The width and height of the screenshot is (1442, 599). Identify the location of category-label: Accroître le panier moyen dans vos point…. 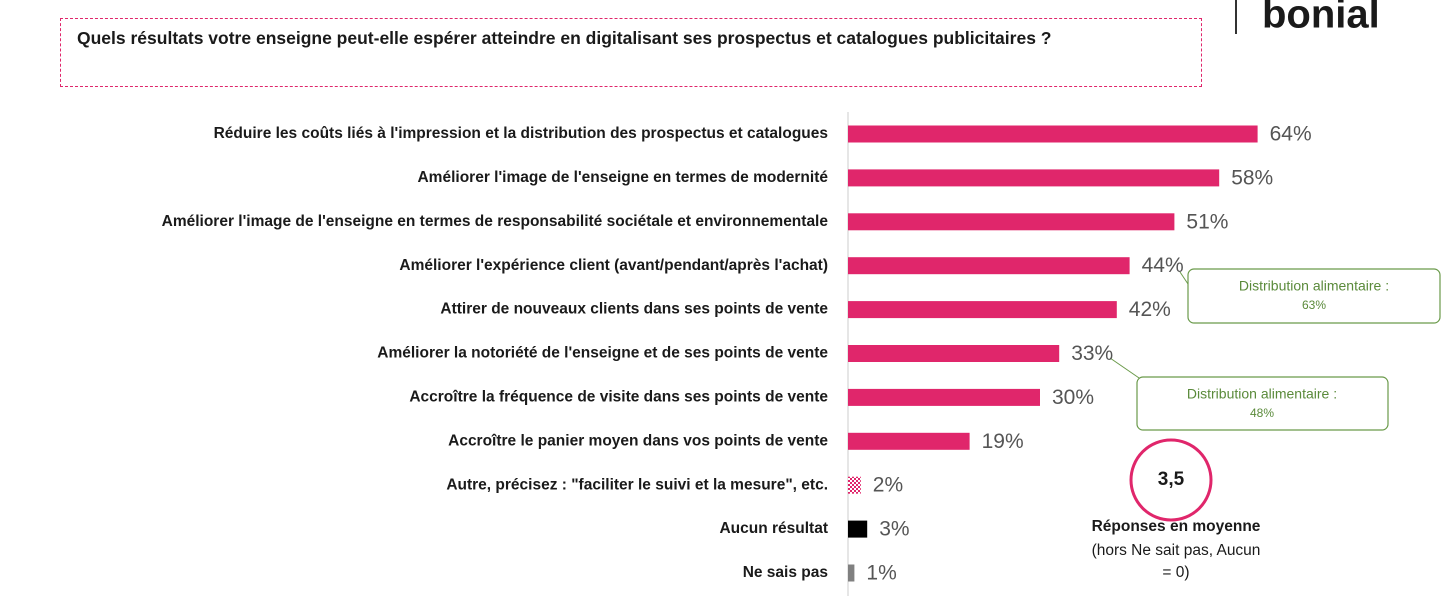
(638, 440).